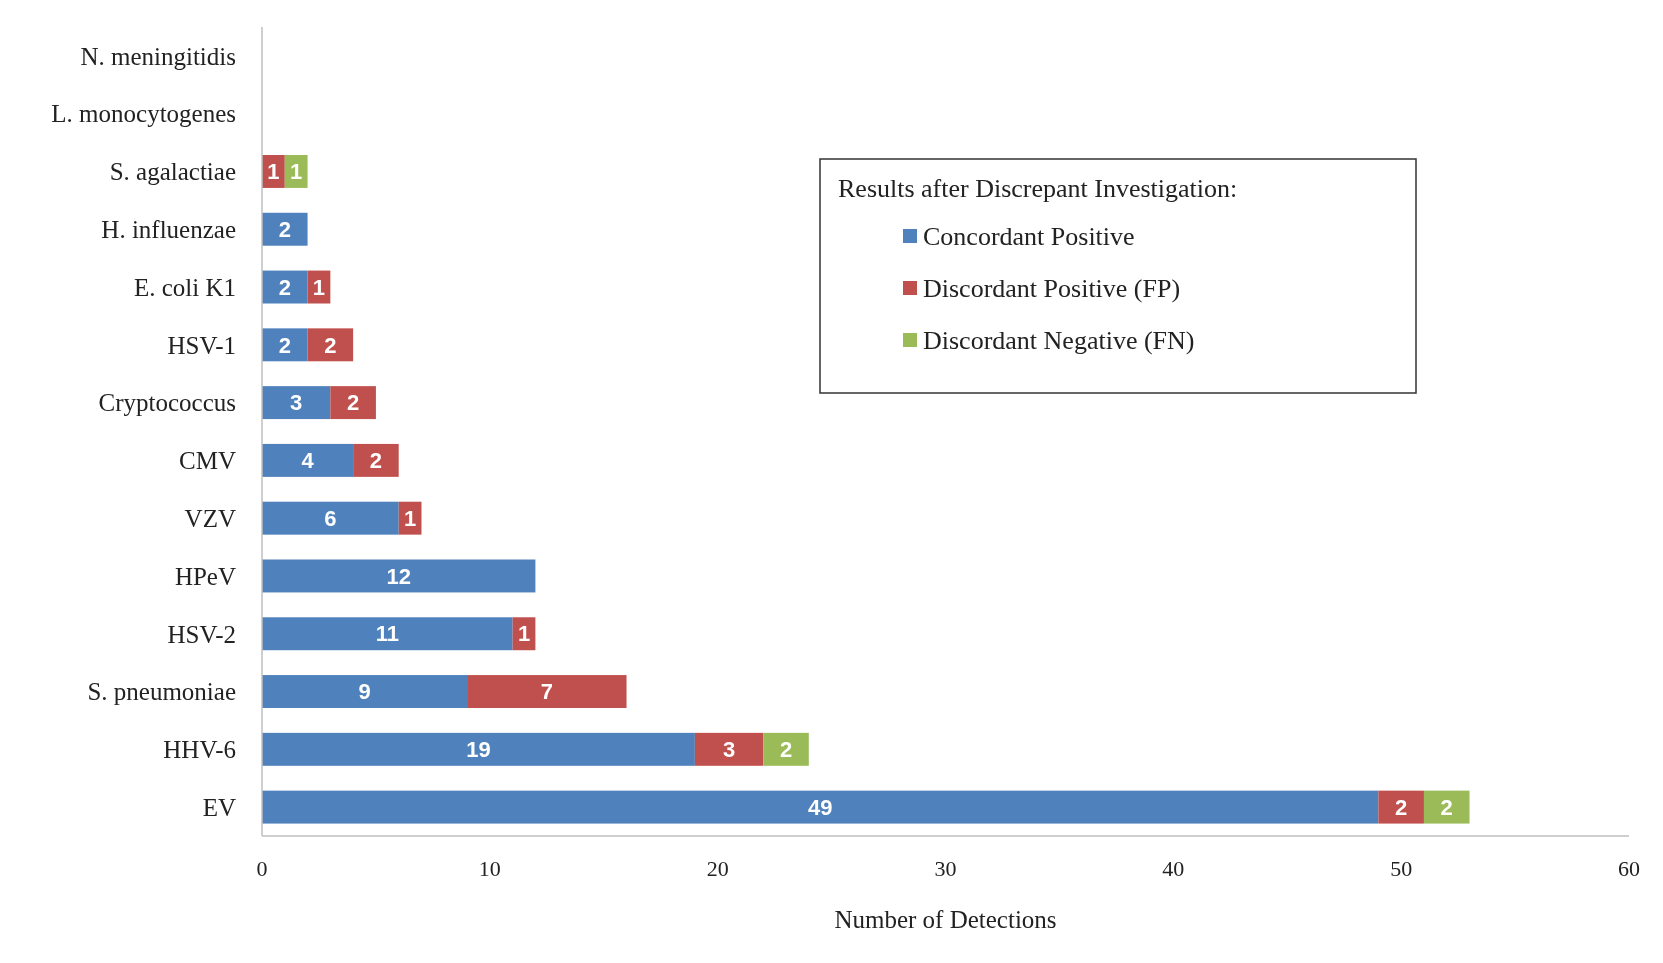 The width and height of the screenshot is (1663, 963). Describe the element at coordinates (262, 868) in the screenshot. I see `x-tick-label: 0` at that location.